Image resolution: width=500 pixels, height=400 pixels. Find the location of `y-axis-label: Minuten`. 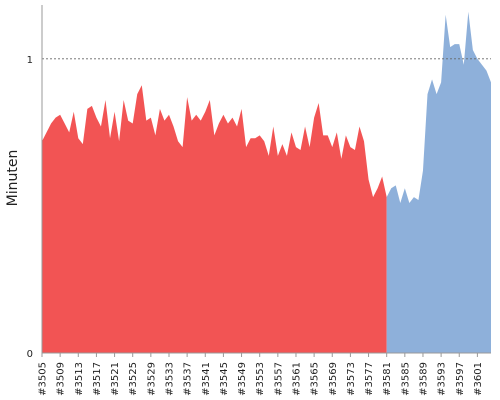

y-axis-label: Minuten is located at coordinates (13, 178).